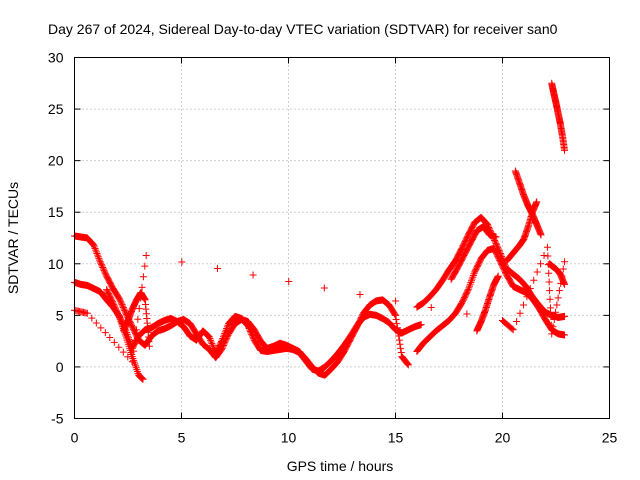 The width and height of the screenshot is (640, 480). What do you see at coordinates (60, 315) in the screenshot?
I see `y-tick-label: 5` at bounding box center [60, 315].